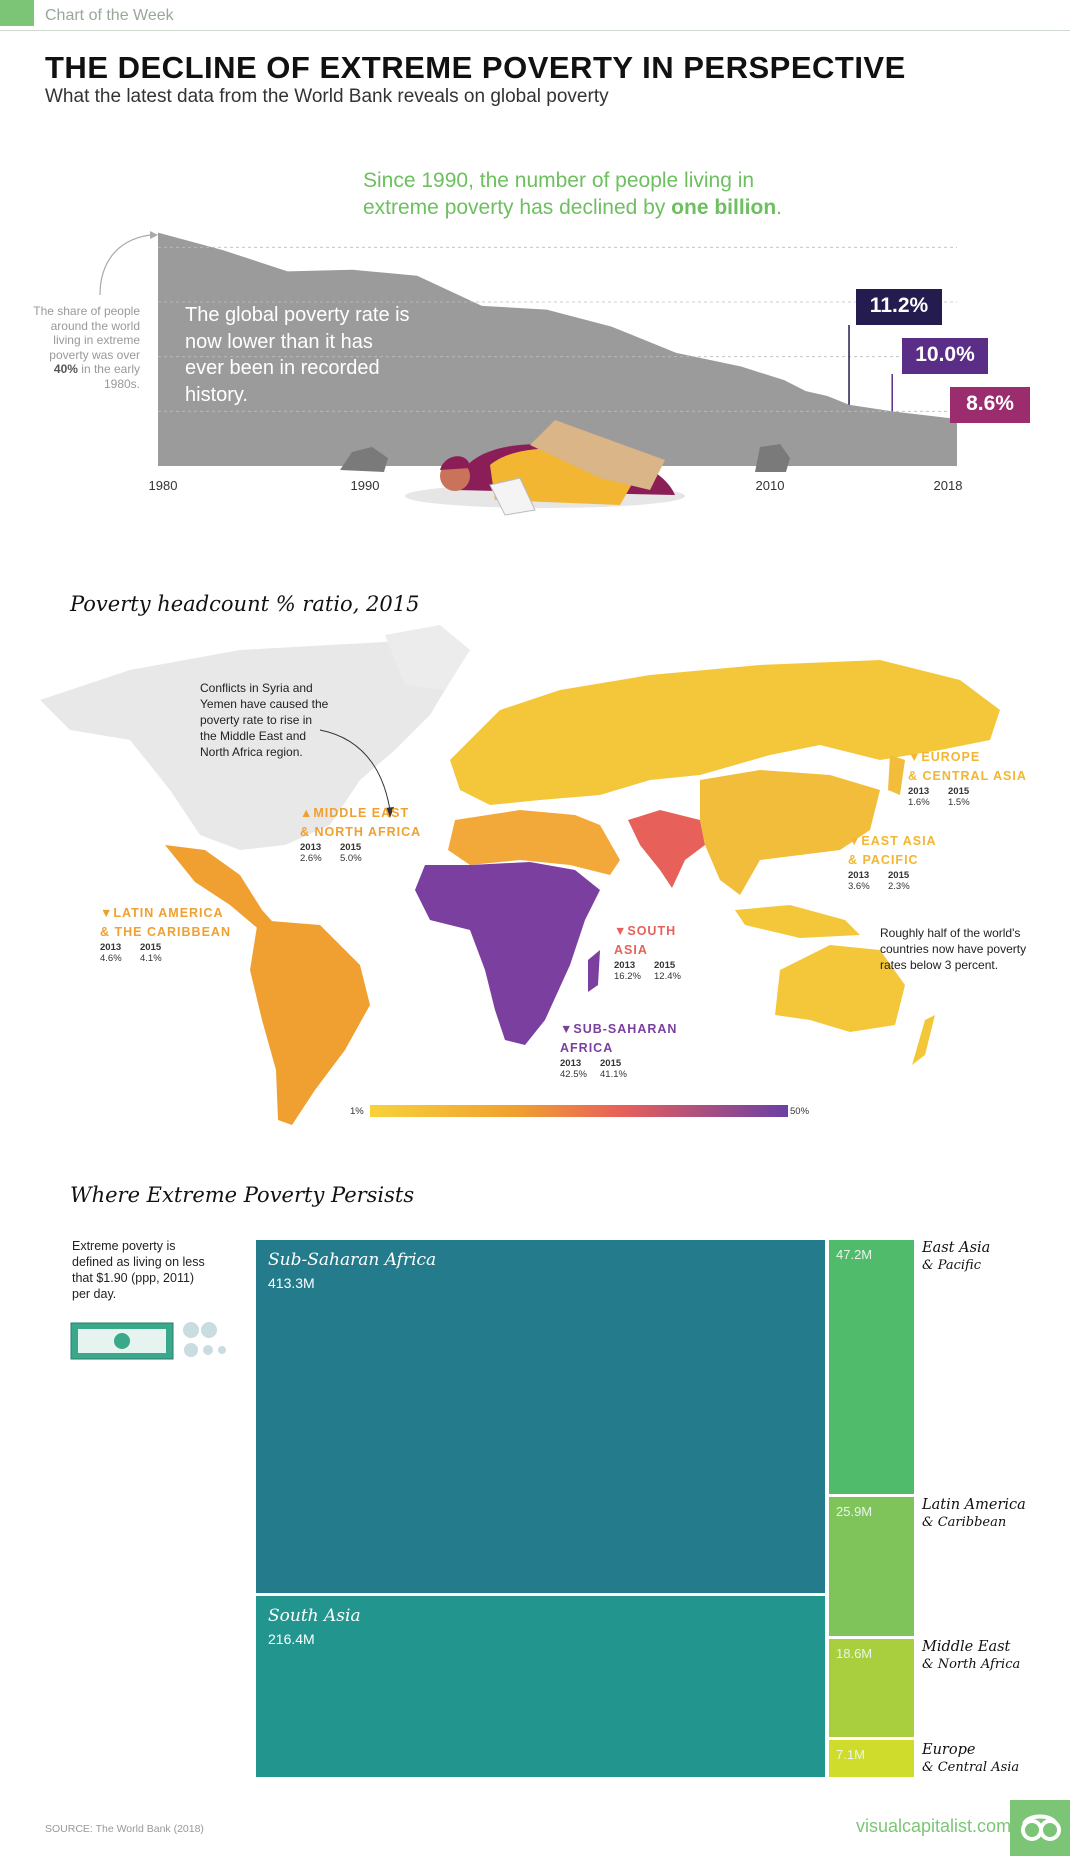 The height and width of the screenshot is (1861, 1070). I want to click on value-2013: 3.6%, so click(859, 886).